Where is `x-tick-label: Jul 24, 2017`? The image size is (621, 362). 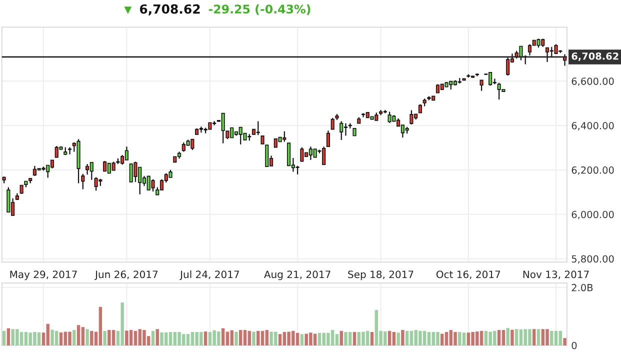 x-tick-label: Jul 24, 2017 is located at coordinates (209, 275).